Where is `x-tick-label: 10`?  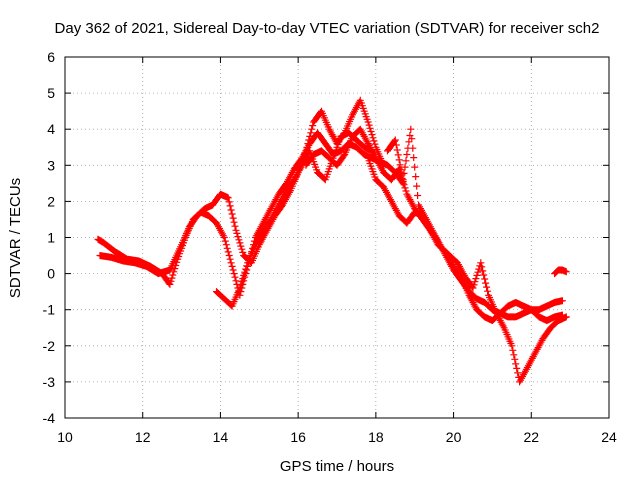 x-tick-label: 10 is located at coordinates (65, 437).